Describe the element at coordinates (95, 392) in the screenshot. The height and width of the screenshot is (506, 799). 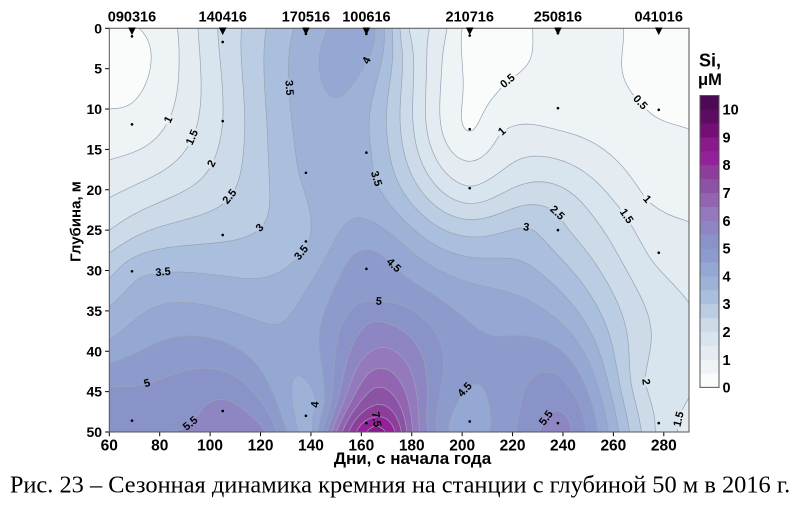
I see `svg-text: 45` at that location.